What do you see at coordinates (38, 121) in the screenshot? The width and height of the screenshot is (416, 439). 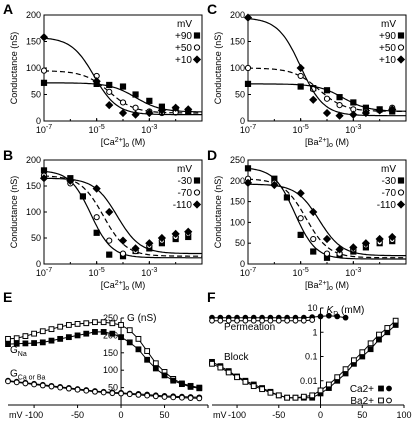 I see `y-tick-label-A-0: 0` at bounding box center [38, 121].